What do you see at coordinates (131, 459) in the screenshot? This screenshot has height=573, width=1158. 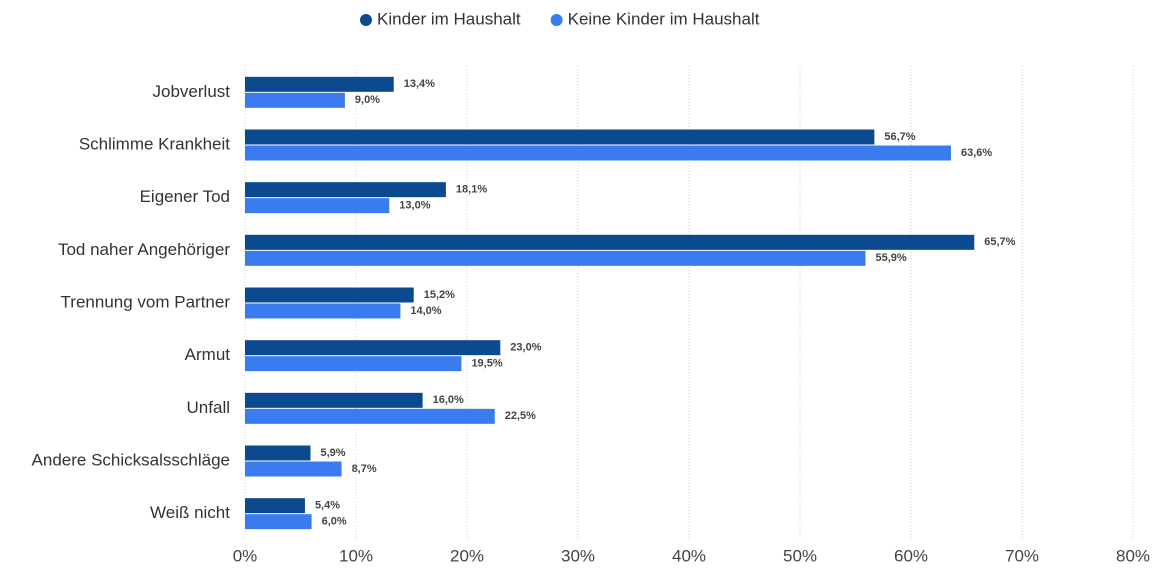 I see `category-label: Andere Schicksalsschläge` at bounding box center [131, 459].